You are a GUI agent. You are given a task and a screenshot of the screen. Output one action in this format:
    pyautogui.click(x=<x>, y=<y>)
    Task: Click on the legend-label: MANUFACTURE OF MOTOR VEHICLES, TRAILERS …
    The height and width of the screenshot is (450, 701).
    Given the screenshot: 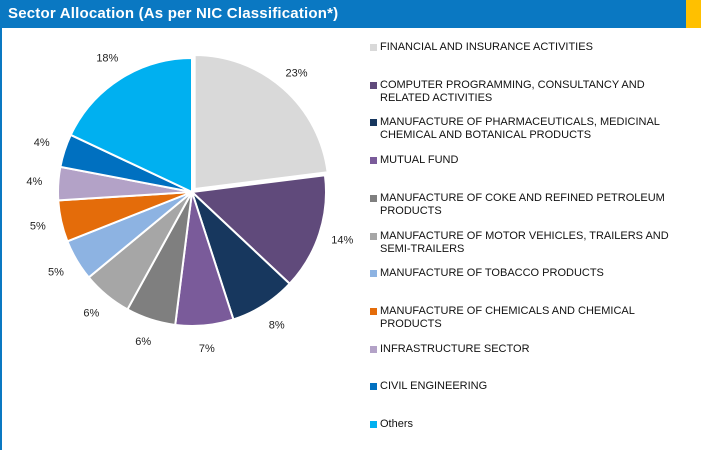 What is the action you would take?
    pyautogui.click(x=524, y=242)
    